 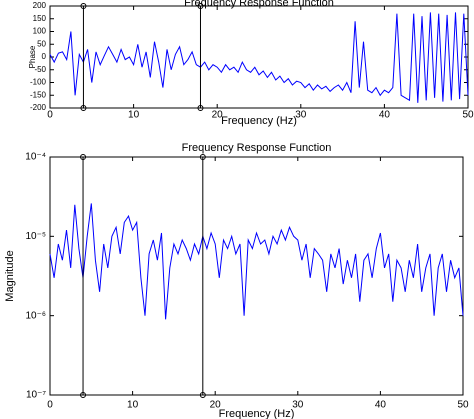 What do you see at coordinates (44, 56) in the screenshot?
I see `y-tick-label: 0` at bounding box center [44, 56].